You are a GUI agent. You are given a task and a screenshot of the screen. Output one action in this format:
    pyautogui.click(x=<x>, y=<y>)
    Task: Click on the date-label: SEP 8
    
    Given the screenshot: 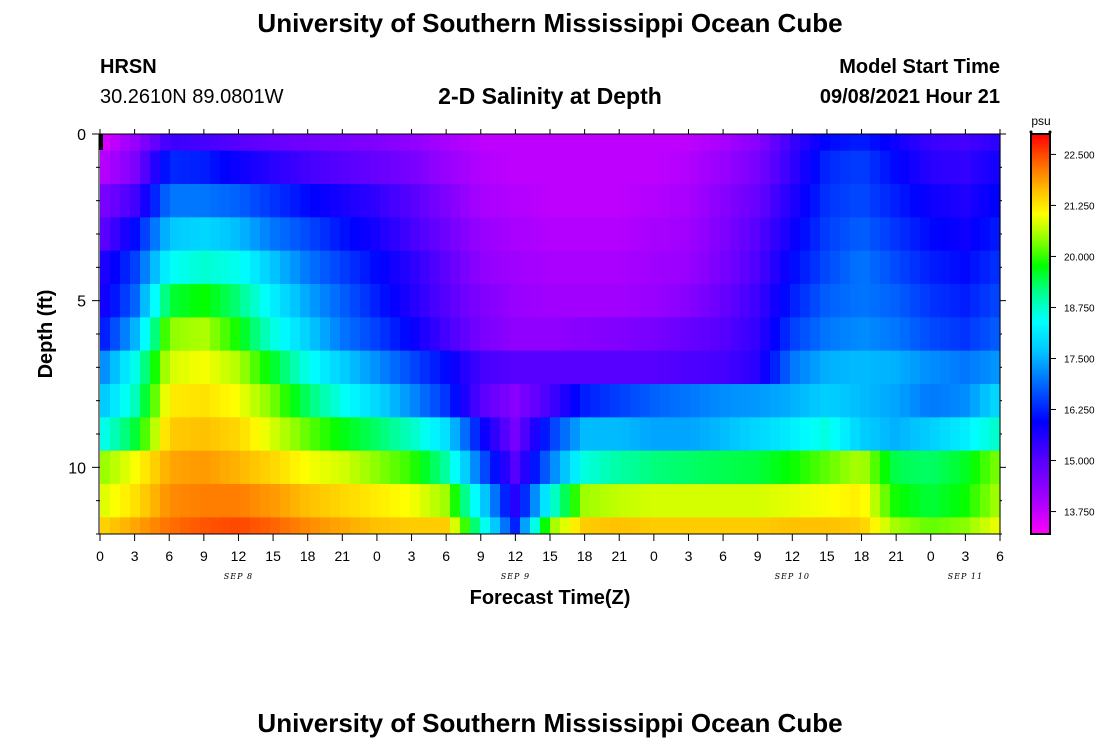 What is the action you would take?
    pyautogui.click(x=238, y=576)
    